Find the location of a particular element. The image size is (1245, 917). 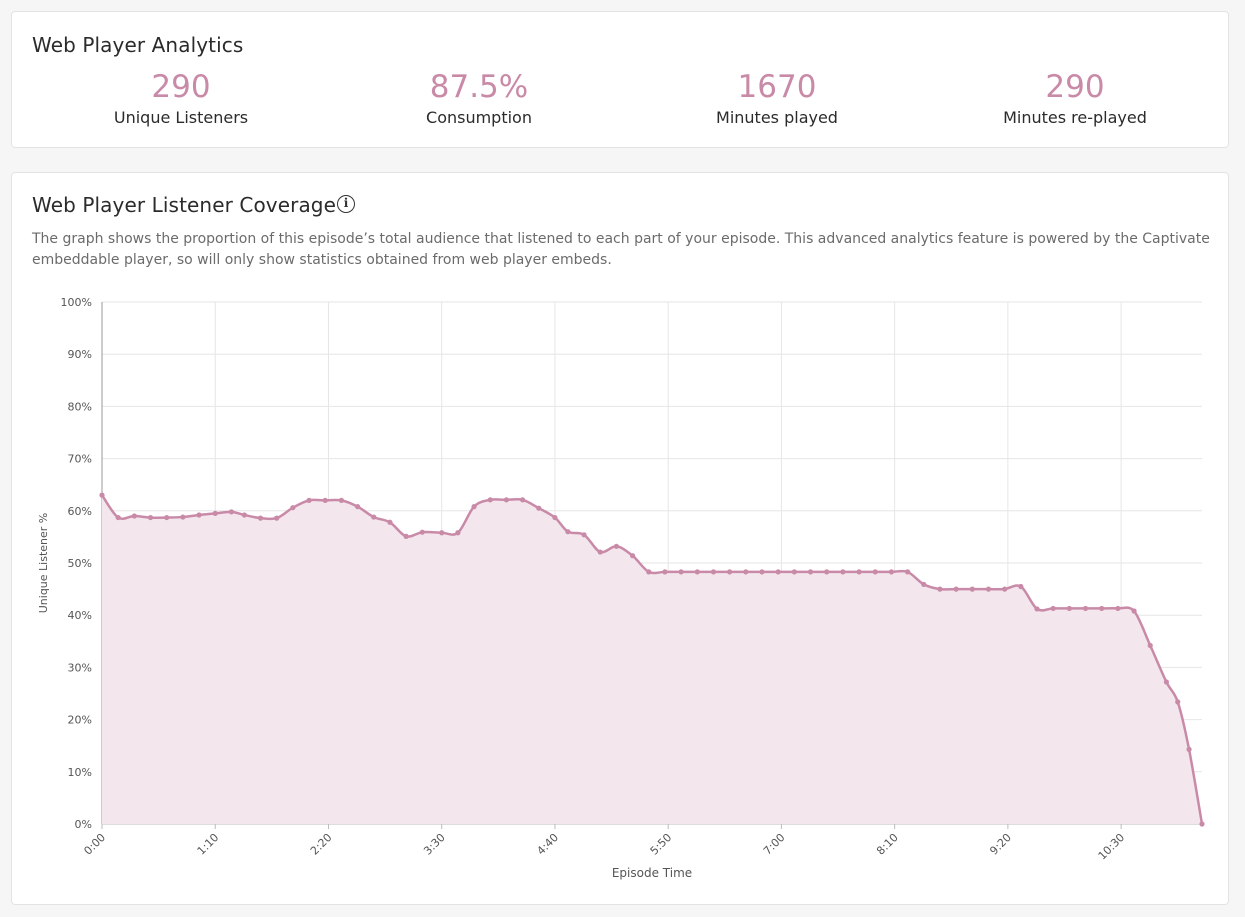

stat-value: 87.5% is located at coordinates (479, 87).